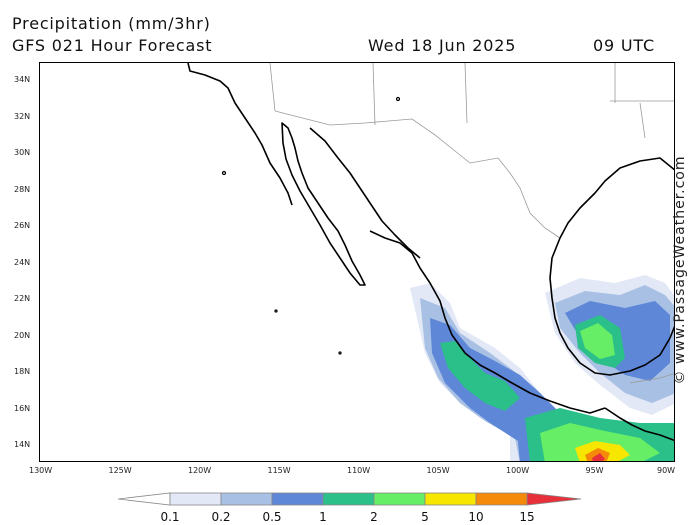  What do you see at coordinates (666, 470) in the screenshot?
I see `longitude-label: 90W` at bounding box center [666, 470].